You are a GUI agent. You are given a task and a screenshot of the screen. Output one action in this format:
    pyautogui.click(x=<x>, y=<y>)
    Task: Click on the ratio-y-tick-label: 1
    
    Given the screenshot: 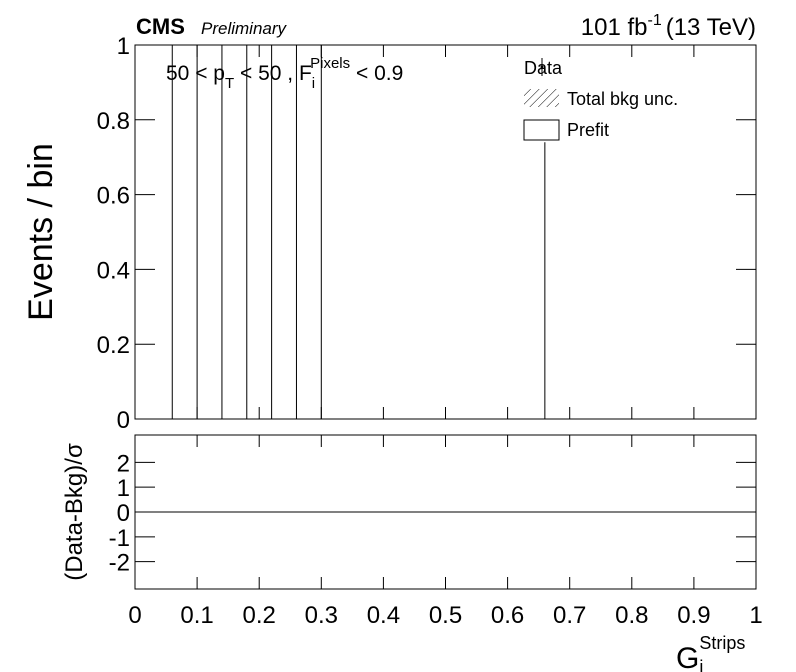 What is the action you would take?
    pyautogui.click(x=123, y=488)
    